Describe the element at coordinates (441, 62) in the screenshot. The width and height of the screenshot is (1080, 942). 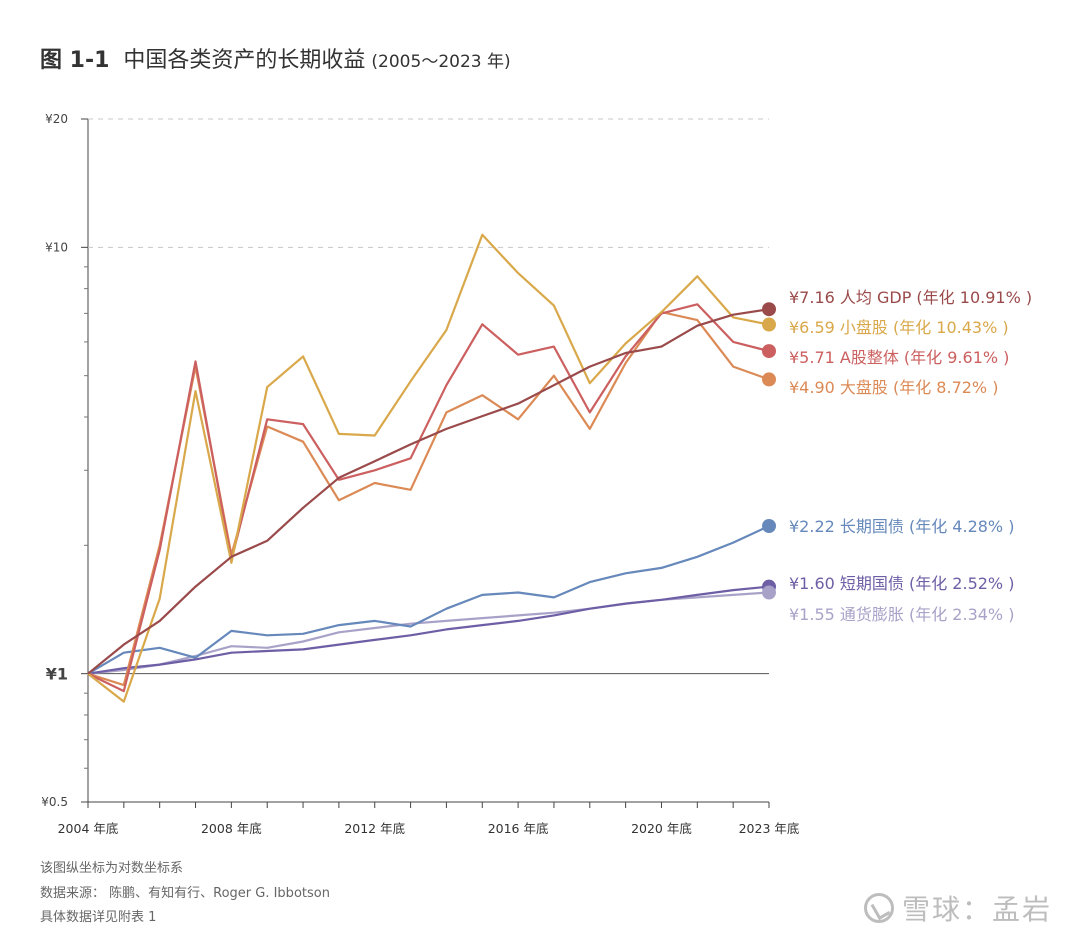
I see `title-subtitle: (2005～2023 年)` at that location.